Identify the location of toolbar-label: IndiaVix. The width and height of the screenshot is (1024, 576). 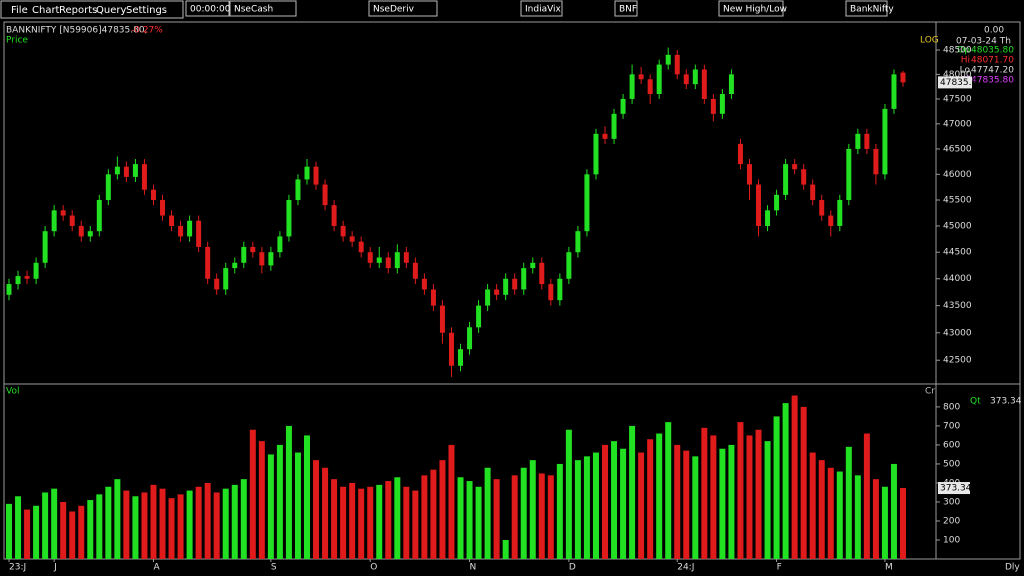
(543, 10).